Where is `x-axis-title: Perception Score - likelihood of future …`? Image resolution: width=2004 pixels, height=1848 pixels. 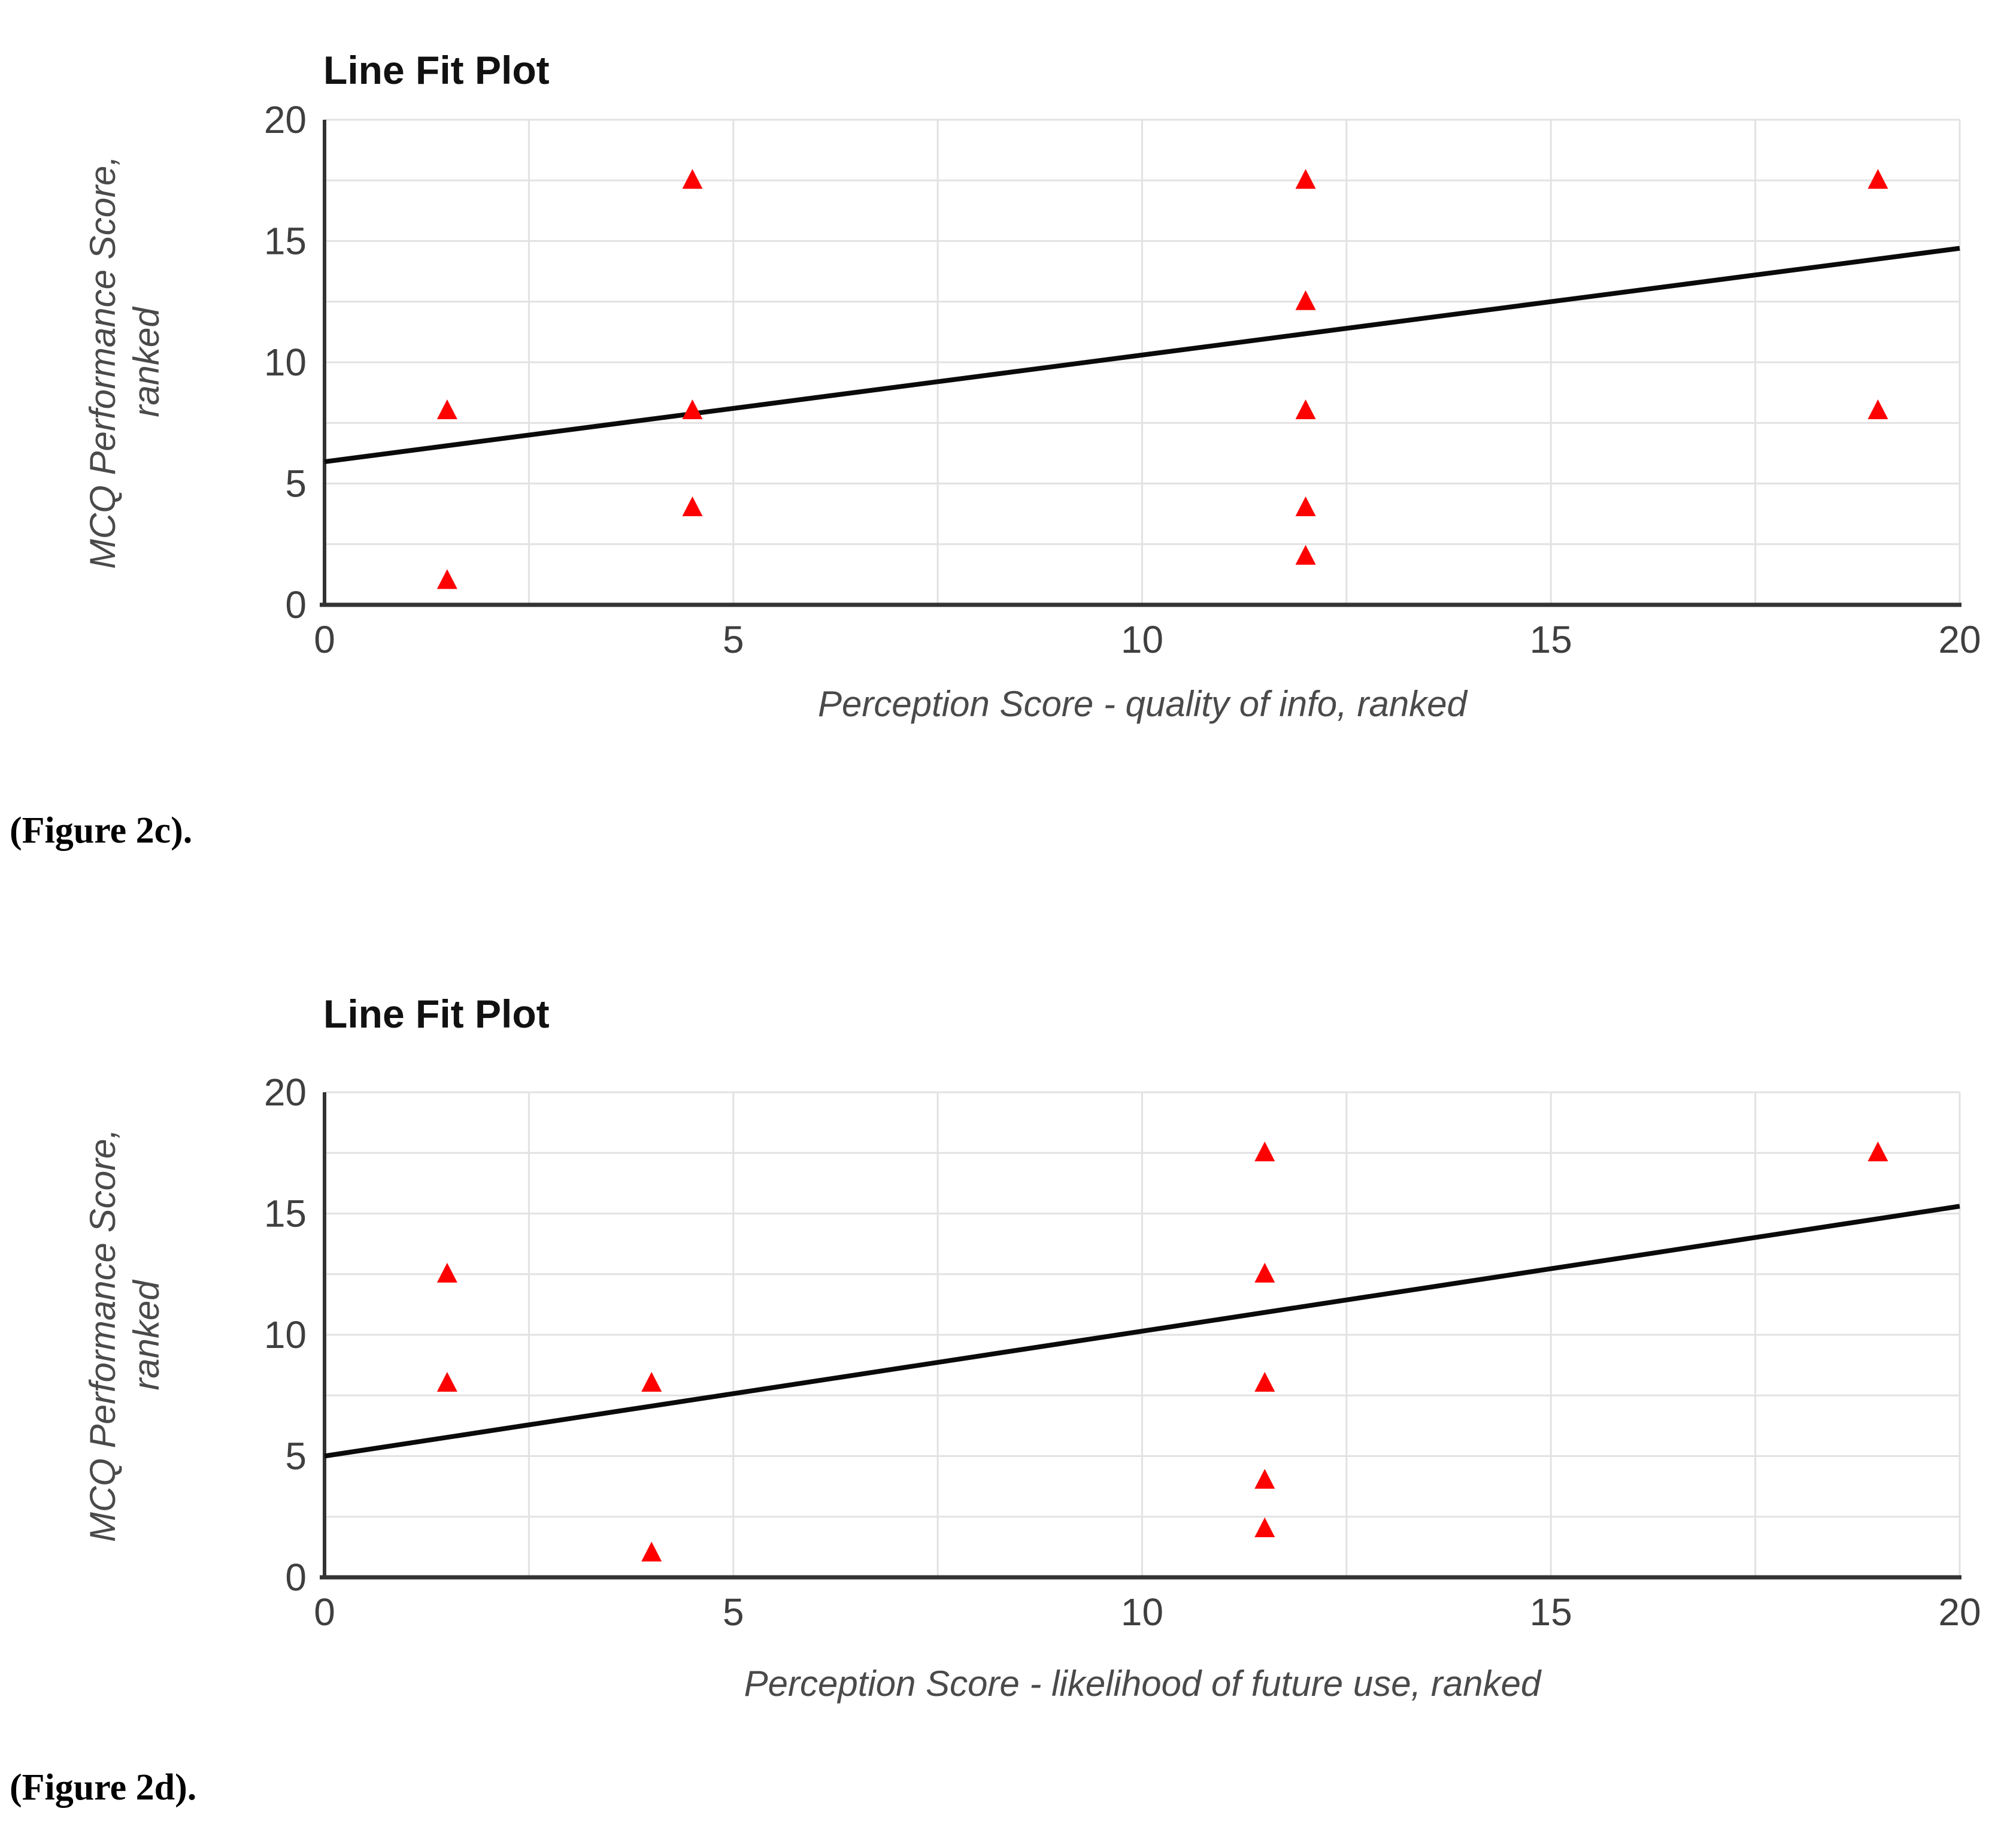 x-axis-title: Perception Score - likelihood of future … is located at coordinates (1143, 1684).